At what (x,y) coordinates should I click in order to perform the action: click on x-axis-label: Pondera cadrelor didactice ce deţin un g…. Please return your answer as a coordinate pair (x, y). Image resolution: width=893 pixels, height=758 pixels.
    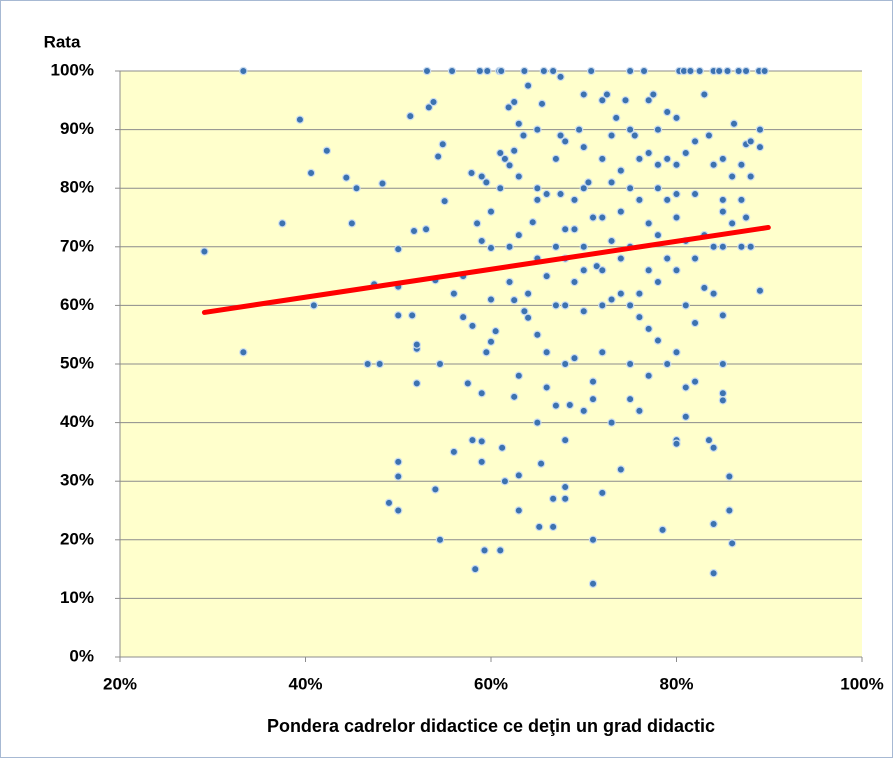
    Looking at the image, I should click on (491, 726).